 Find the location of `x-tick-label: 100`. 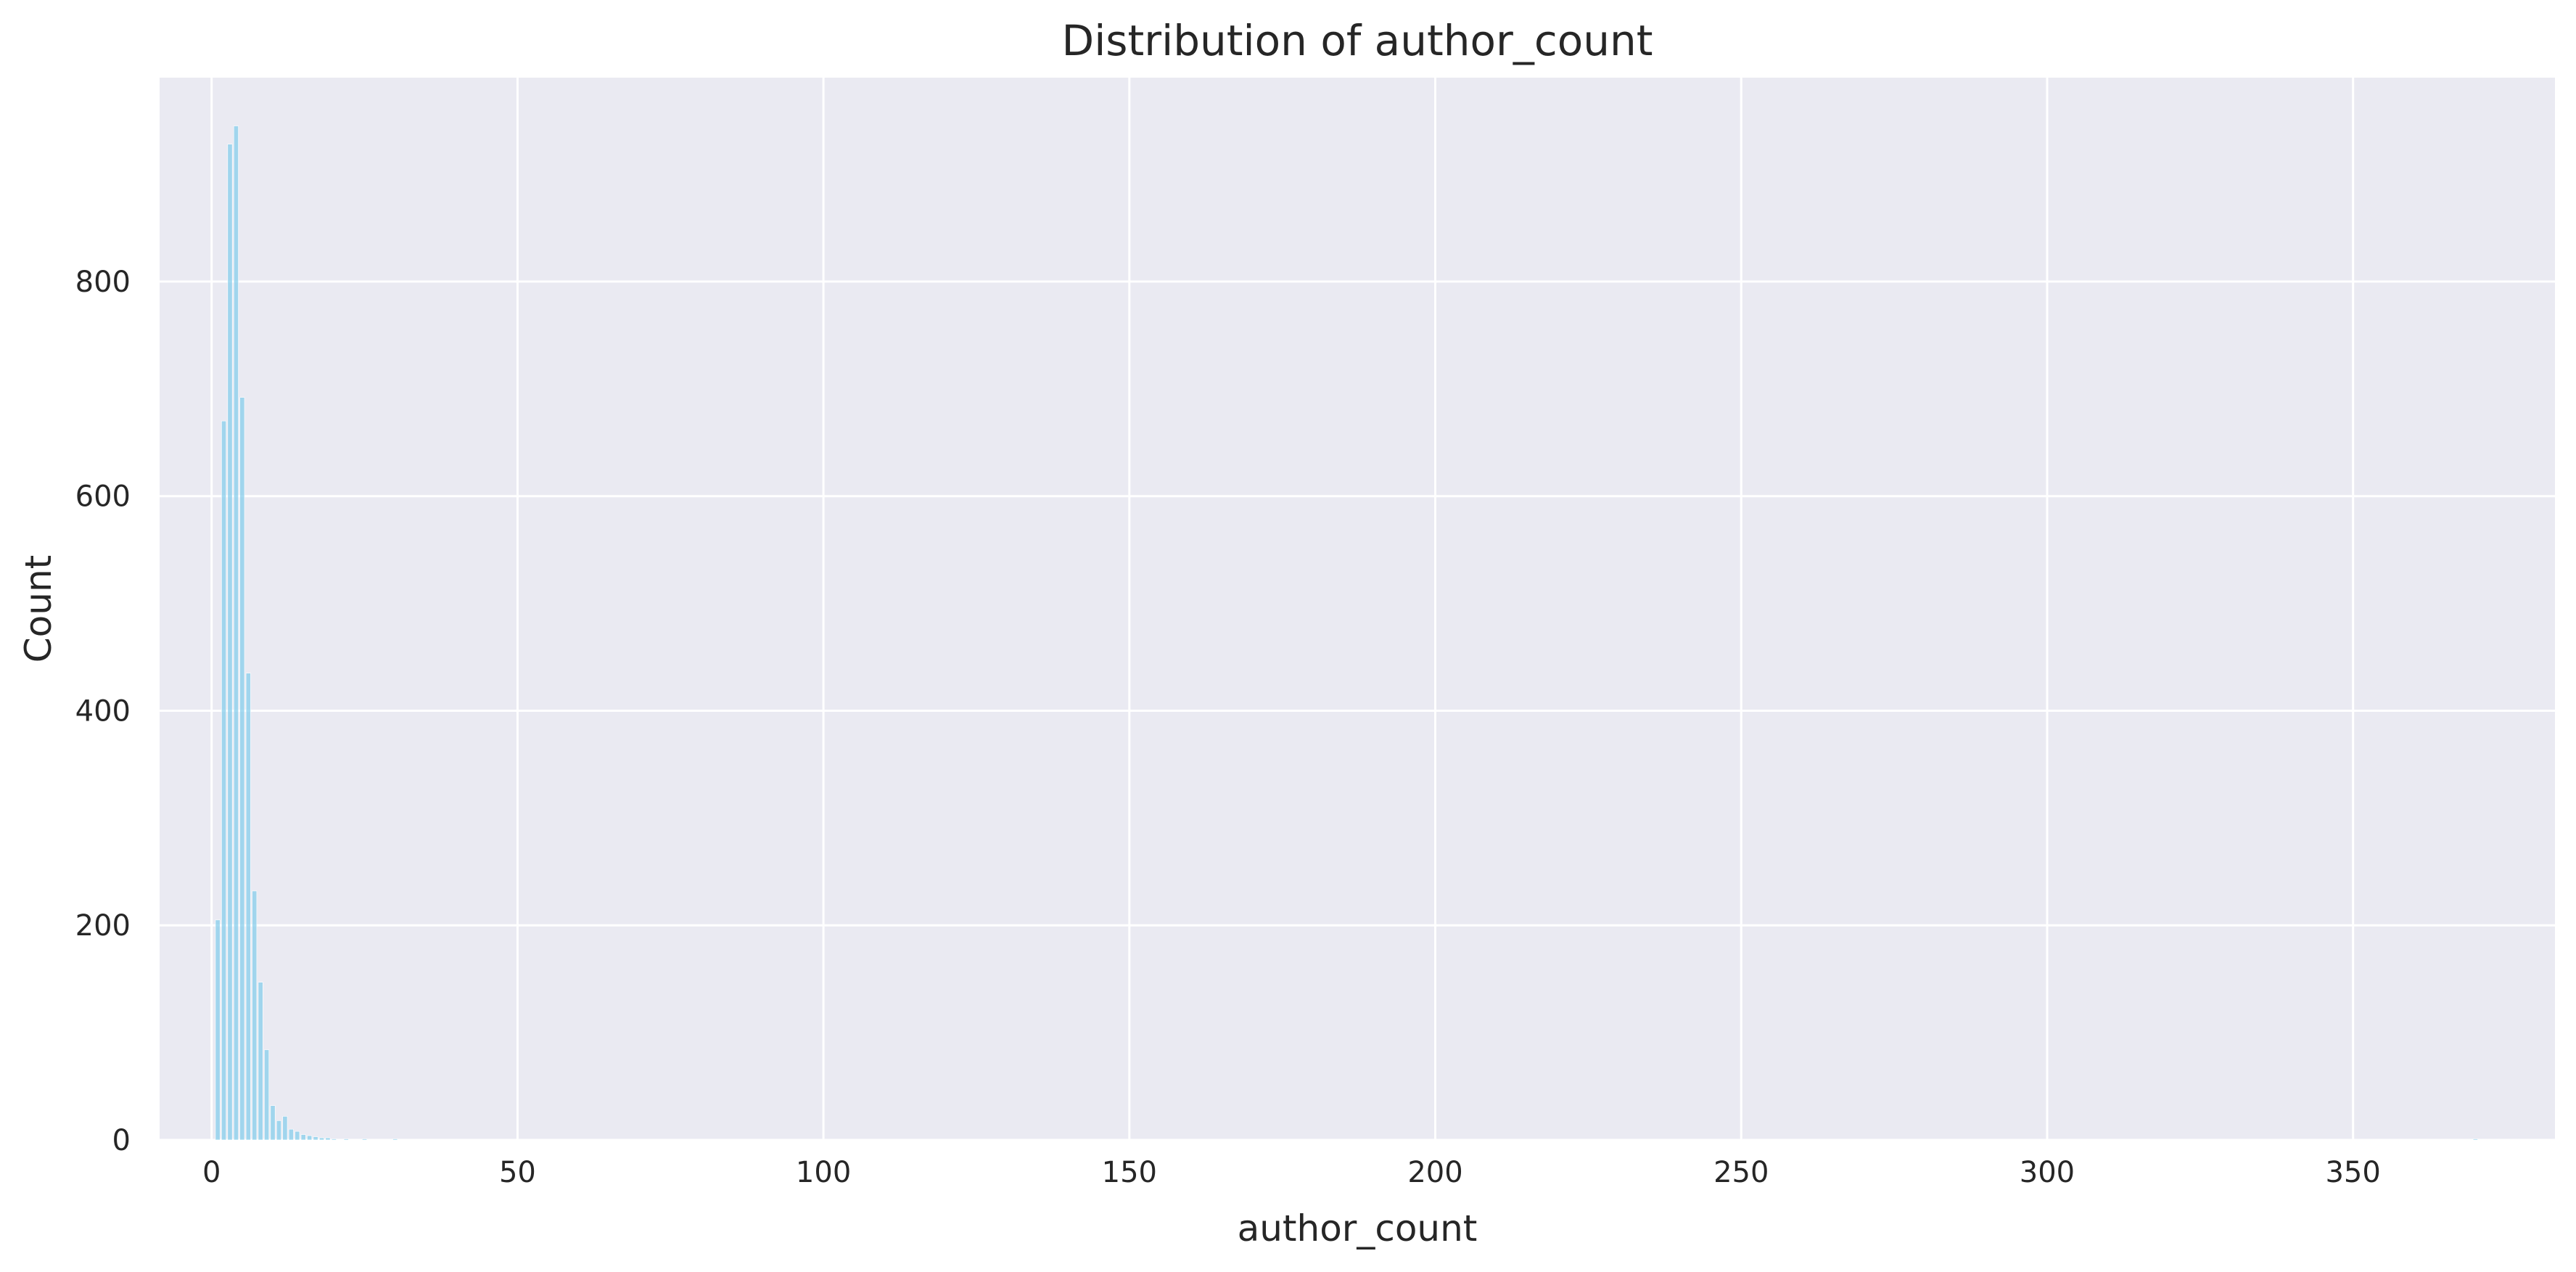

x-tick-label: 100 is located at coordinates (823, 1173).